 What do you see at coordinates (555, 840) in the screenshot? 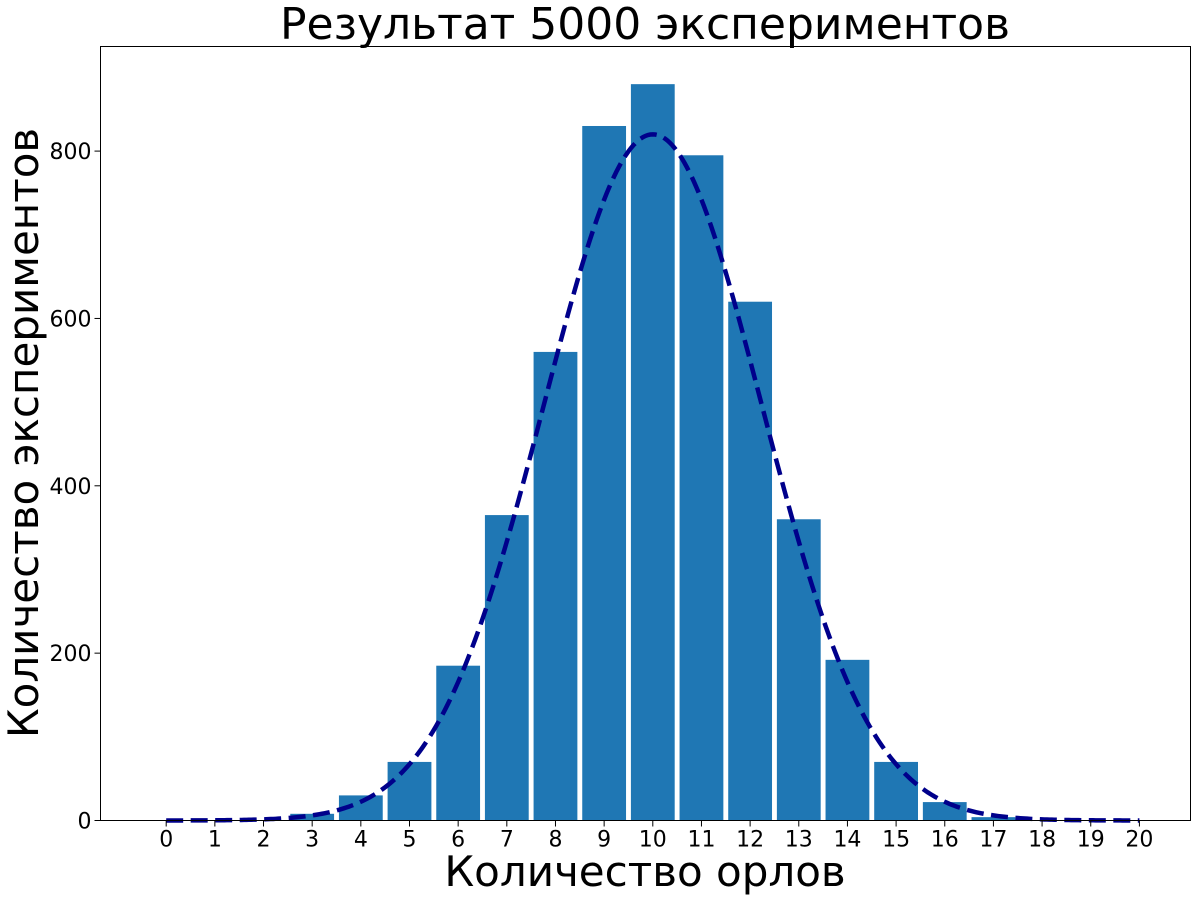
I see `x-tick-label: 8` at bounding box center [555, 840].